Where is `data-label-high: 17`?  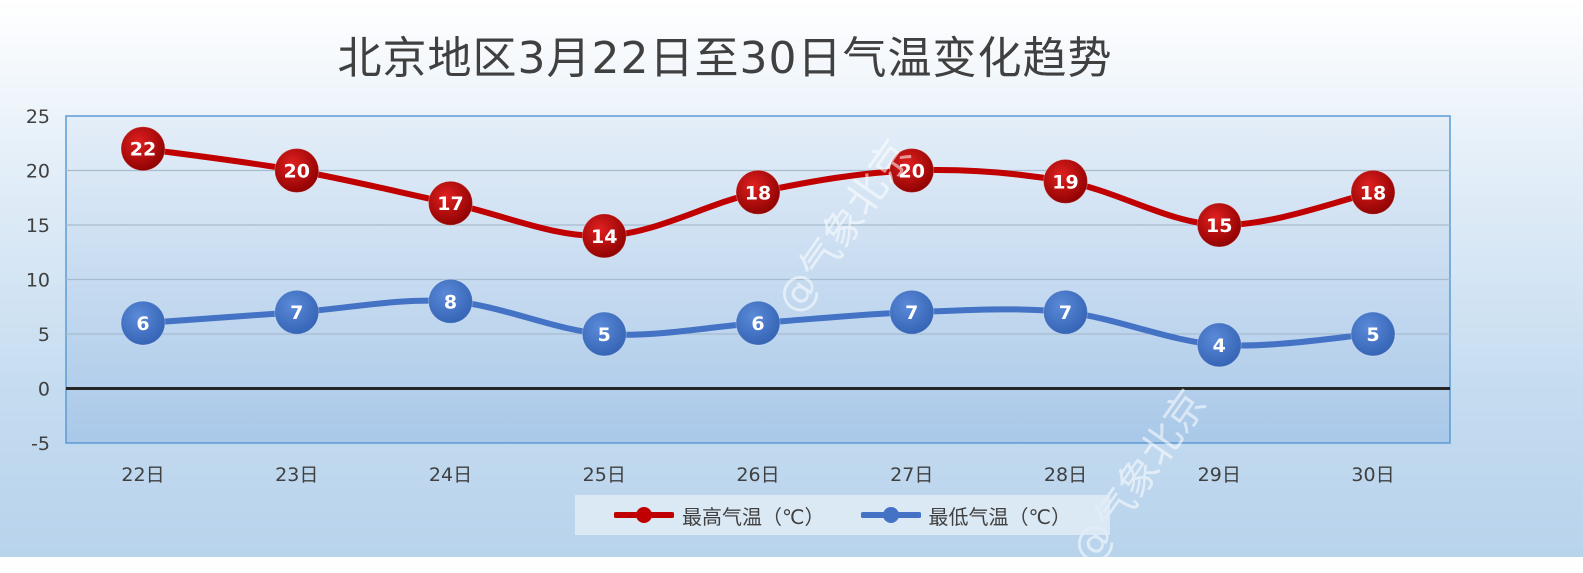
data-label-high: 17 is located at coordinates (450, 204).